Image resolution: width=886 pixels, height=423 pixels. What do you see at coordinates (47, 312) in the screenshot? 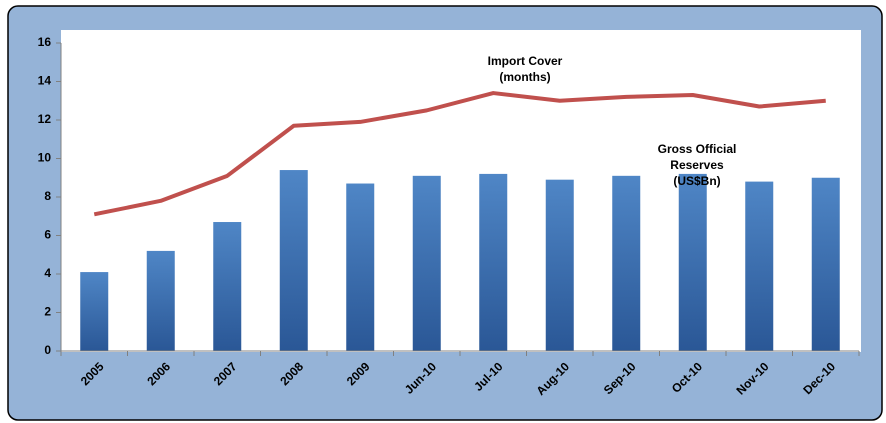
I see `y-tick-label: 2` at bounding box center [47, 312].